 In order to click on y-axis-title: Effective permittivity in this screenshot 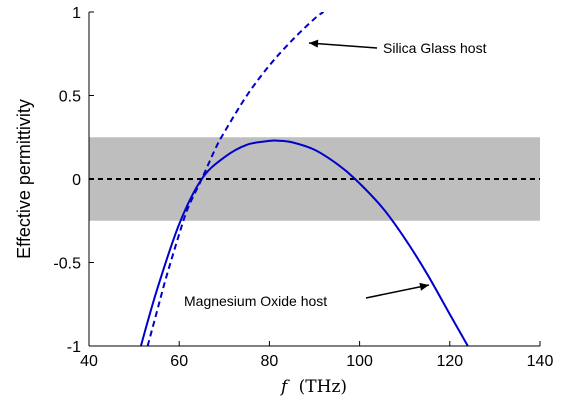, I will do `click(24, 179)`.